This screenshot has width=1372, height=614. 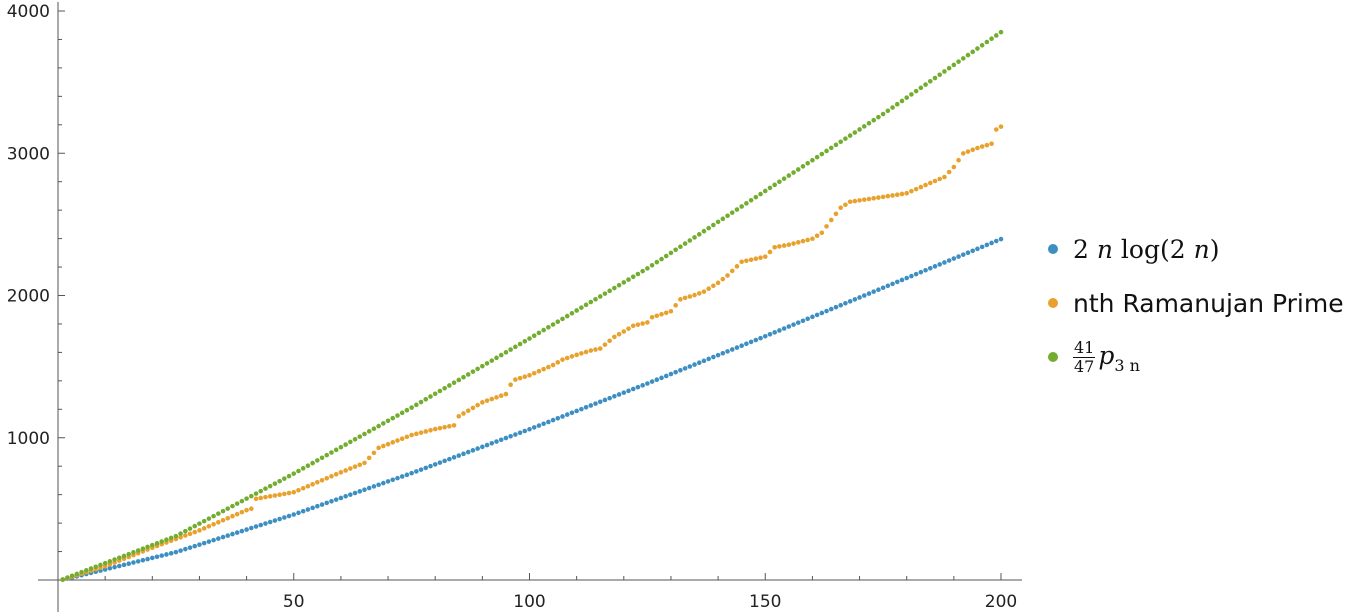 What do you see at coordinates (1001, 602) in the screenshot?
I see `x-tick-label: 200` at bounding box center [1001, 602].